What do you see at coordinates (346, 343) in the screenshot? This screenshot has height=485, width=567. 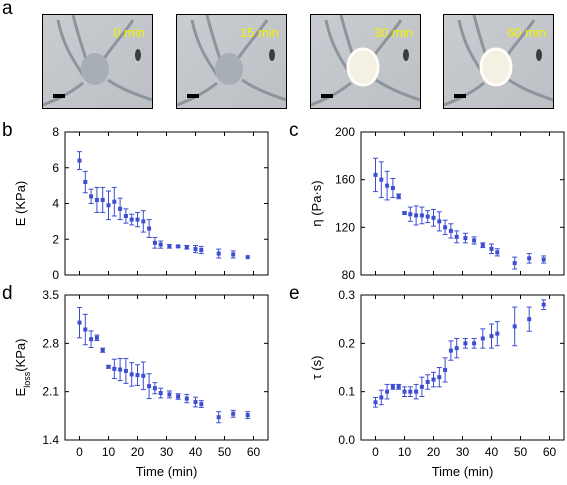 I see `y-tick-label: 0.2` at bounding box center [346, 343].